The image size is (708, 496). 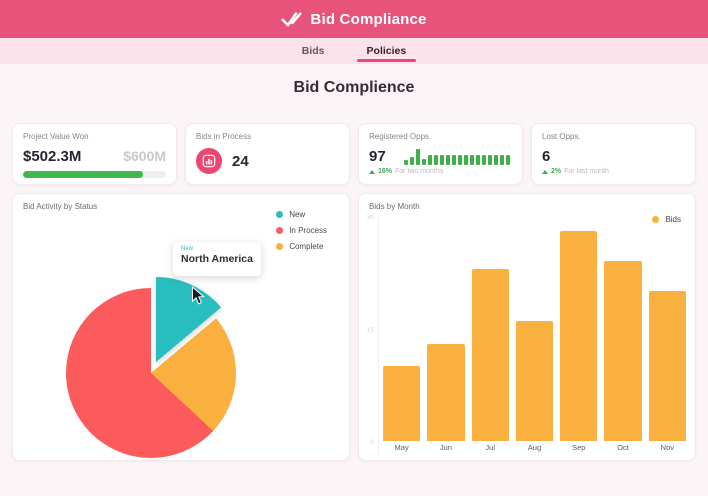 What do you see at coordinates (354, 51) in the screenshot?
I see `tabbar: Bids Policies` at bounding box center [354, 51].